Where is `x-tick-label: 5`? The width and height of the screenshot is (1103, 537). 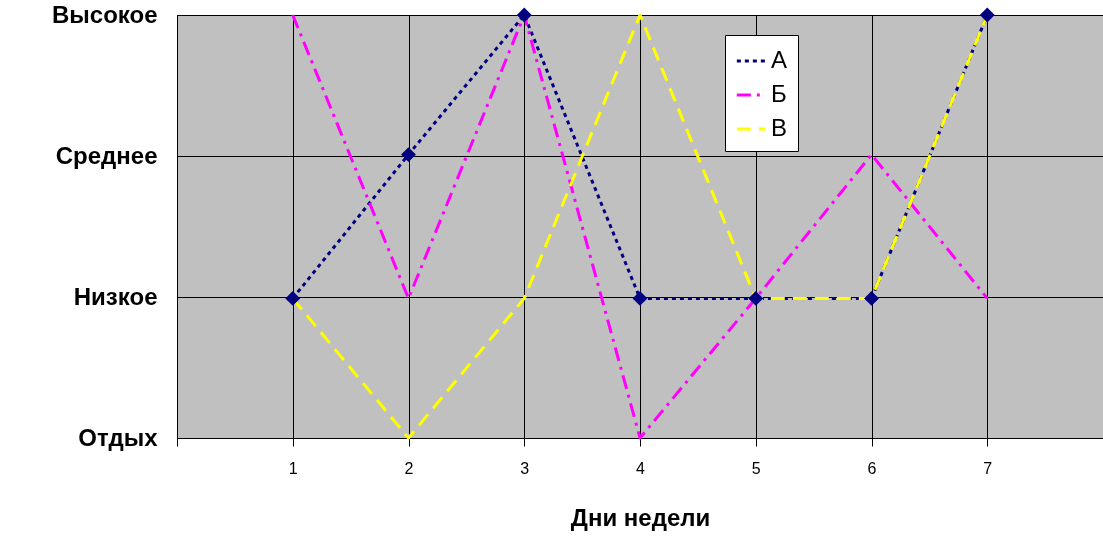
x-tick-label: 5 is located at coordinates (756, 468).